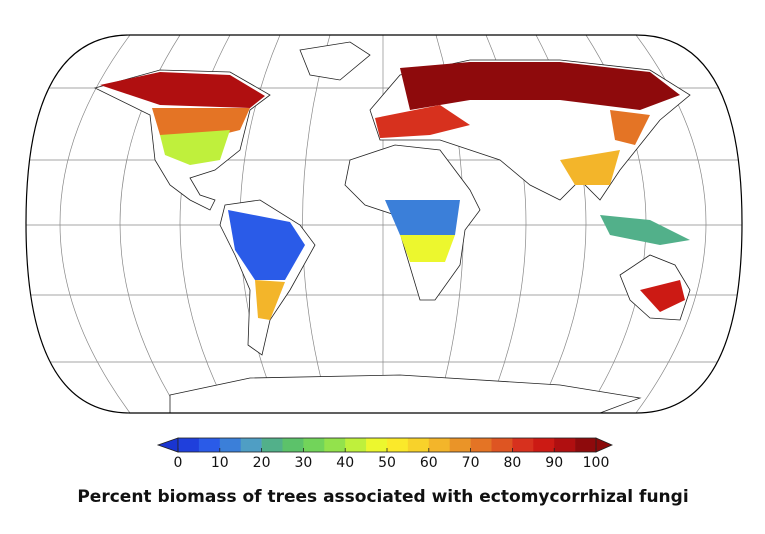 The image size is (765, 534). I want to click on over-arrow, so click(604, 445).